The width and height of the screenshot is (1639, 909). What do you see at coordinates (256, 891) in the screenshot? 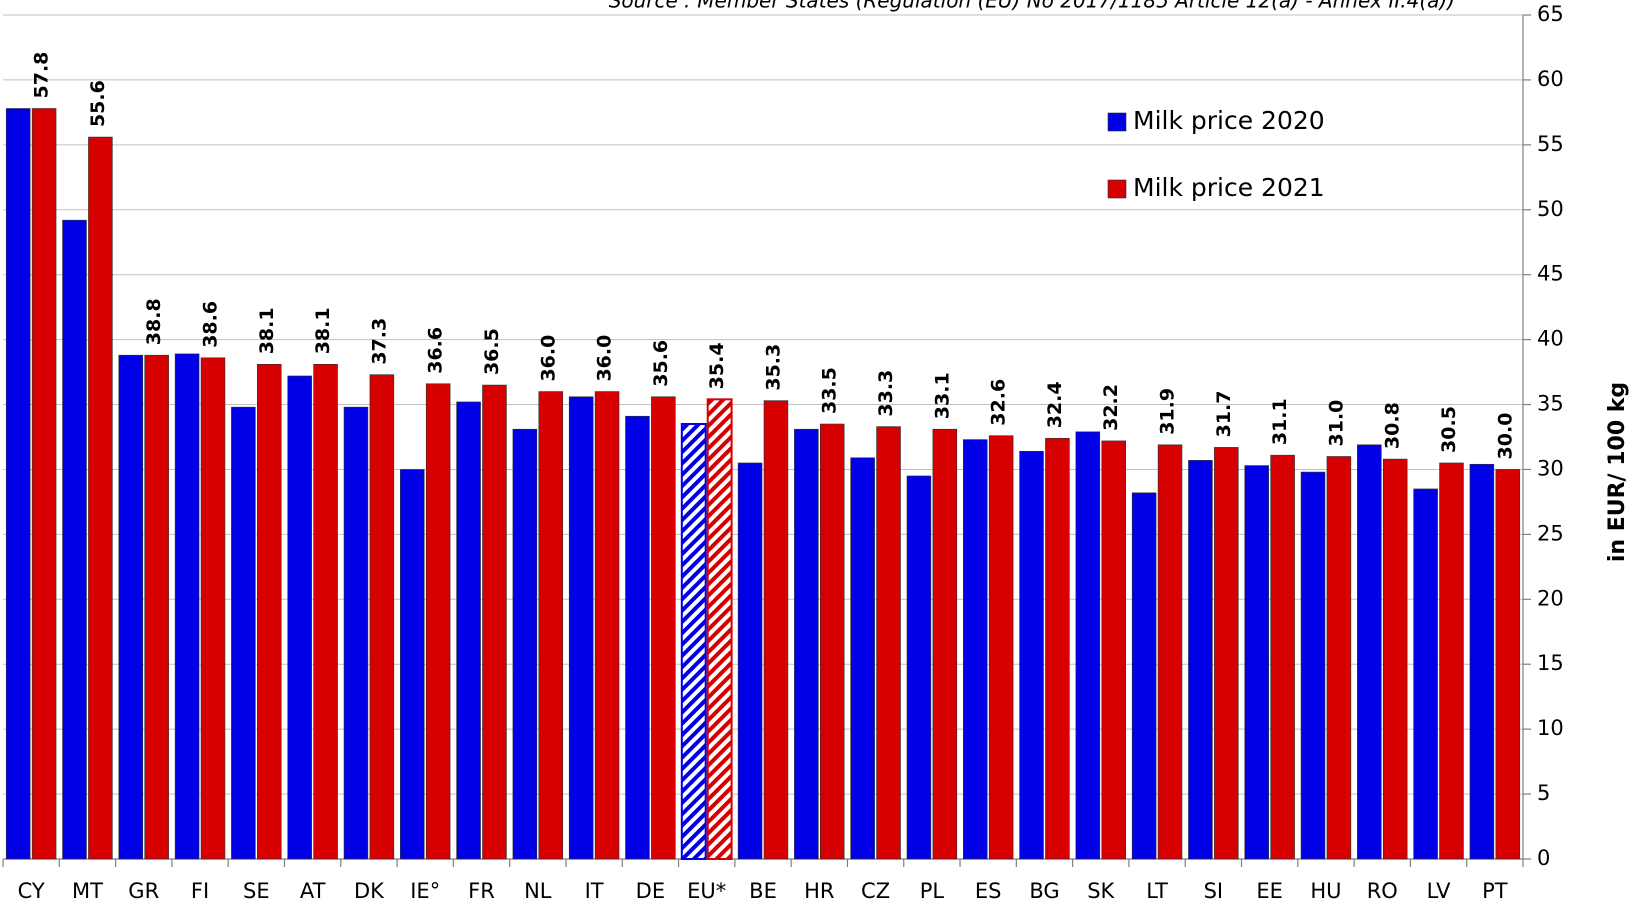
I see `x-tick-label: SE` at bounding box center [256, 891].